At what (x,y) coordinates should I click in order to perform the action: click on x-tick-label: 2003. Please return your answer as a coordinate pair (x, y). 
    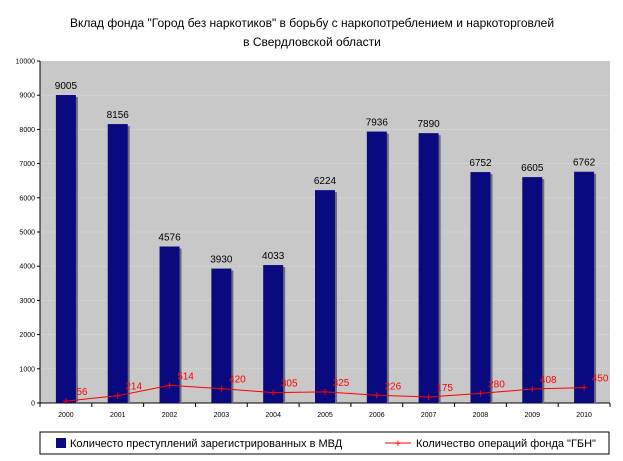
    Looking at the image, I should click on (222, 415).